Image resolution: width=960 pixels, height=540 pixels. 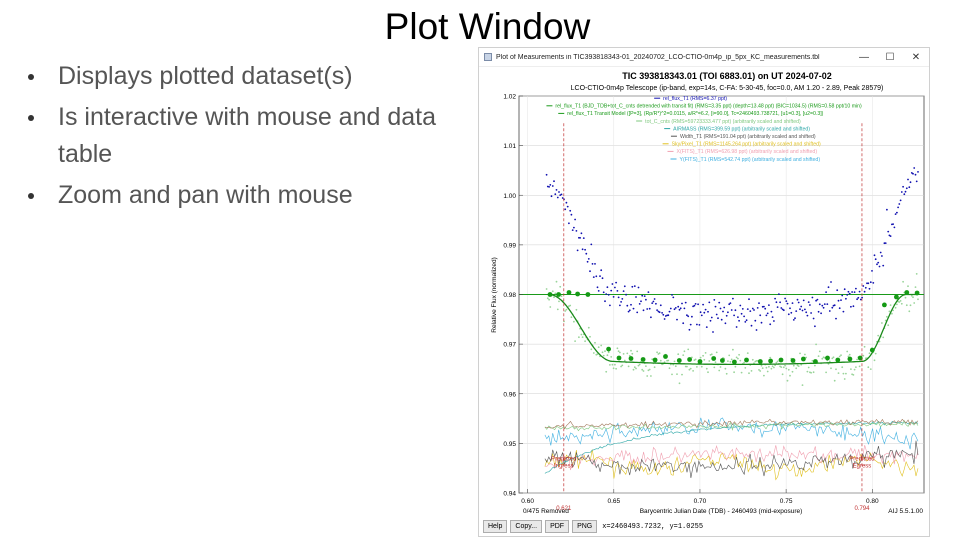 What do you see at coordinates (248, 195) in the screenshot?
I see `bullet-item: Zoom and pan with mouse` at bounding box center [248, 195].